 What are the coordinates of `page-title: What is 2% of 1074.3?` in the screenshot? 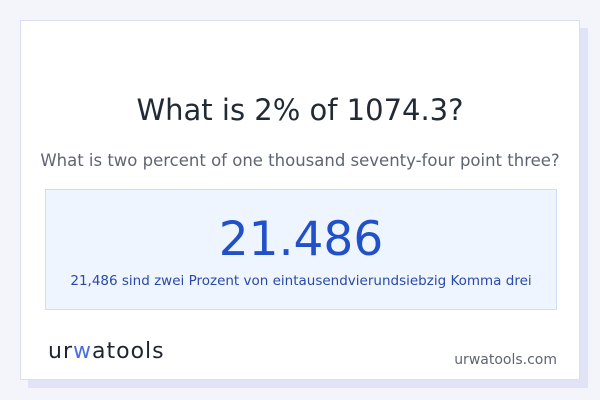 It's located at (300, 110).